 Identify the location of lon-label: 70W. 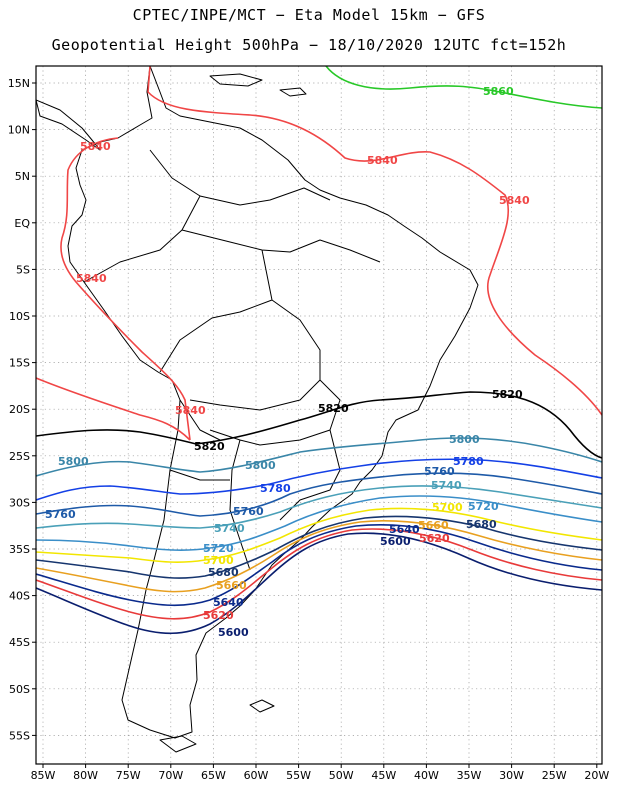
(170, 775).